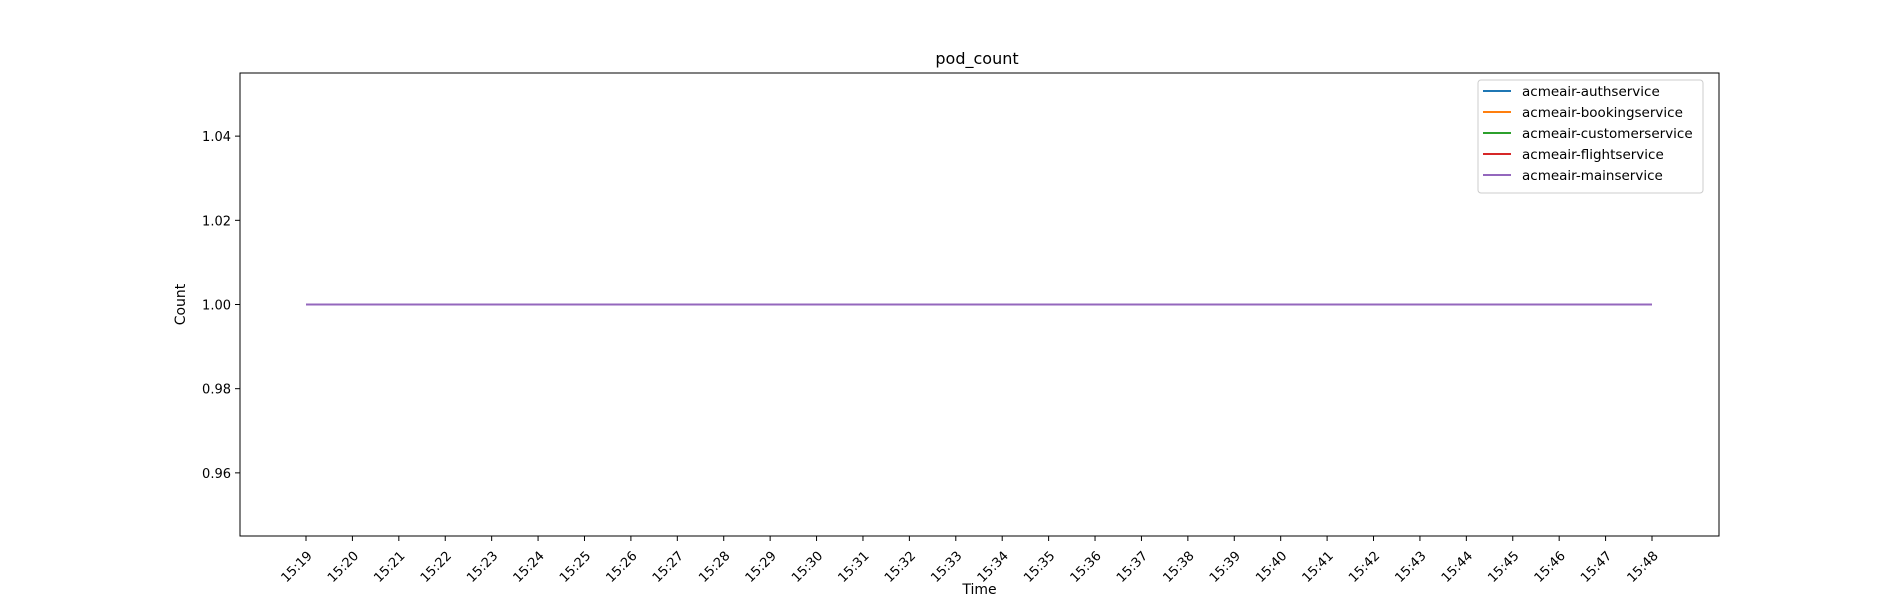 Image resolution: width=1900 pixels, height=600 pixels. I want to click on x-tick-label: 15:28, so click(714, 567).